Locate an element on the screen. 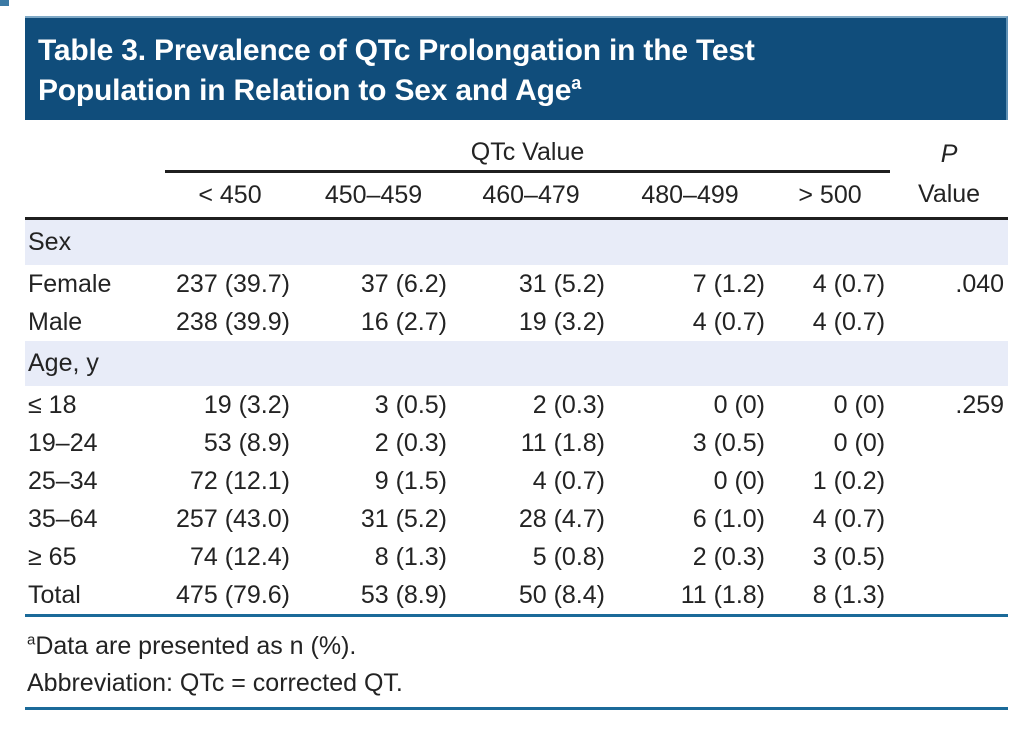 The image size is (1028, 740). row-label: 35–64 is located at coordinates (63, 518).